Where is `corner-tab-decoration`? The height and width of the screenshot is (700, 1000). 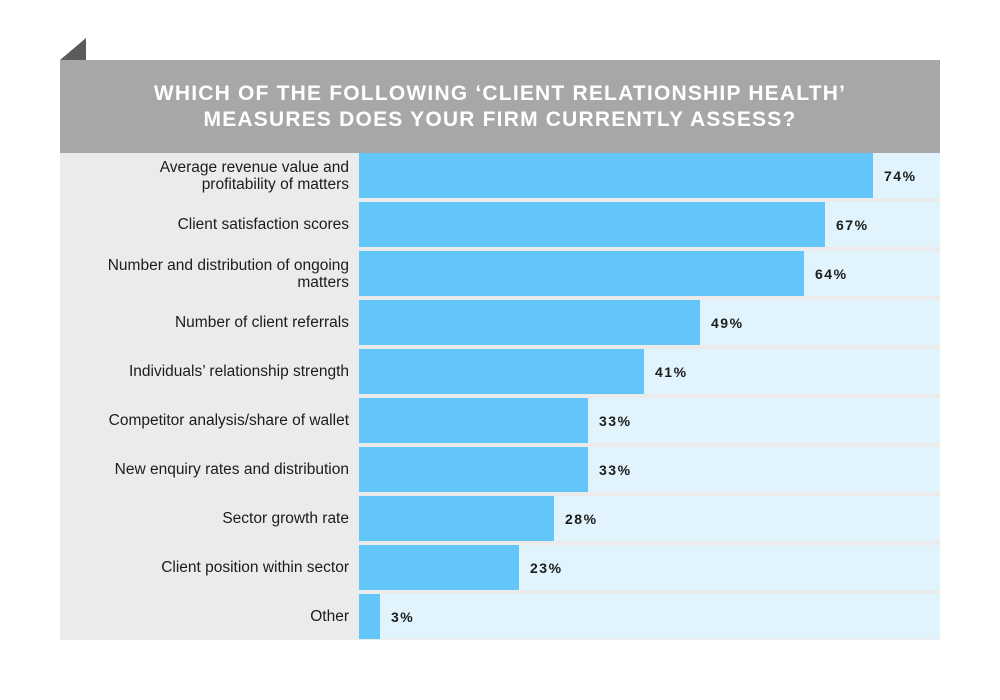 corner-tab-decoration is located at coordinates (73, 49).